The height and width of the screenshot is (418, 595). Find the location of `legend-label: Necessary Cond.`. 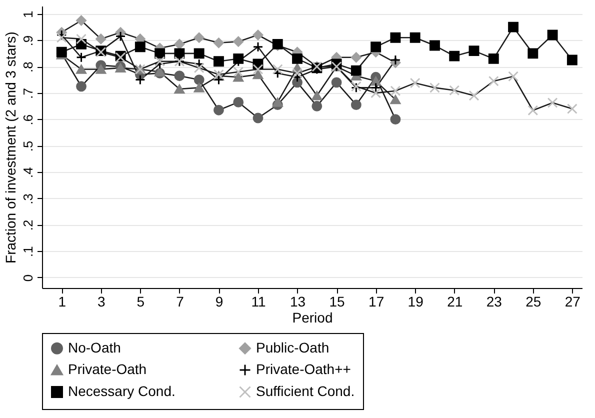

legend-label: Necessary Cond. is located at coordinates (122, 391).